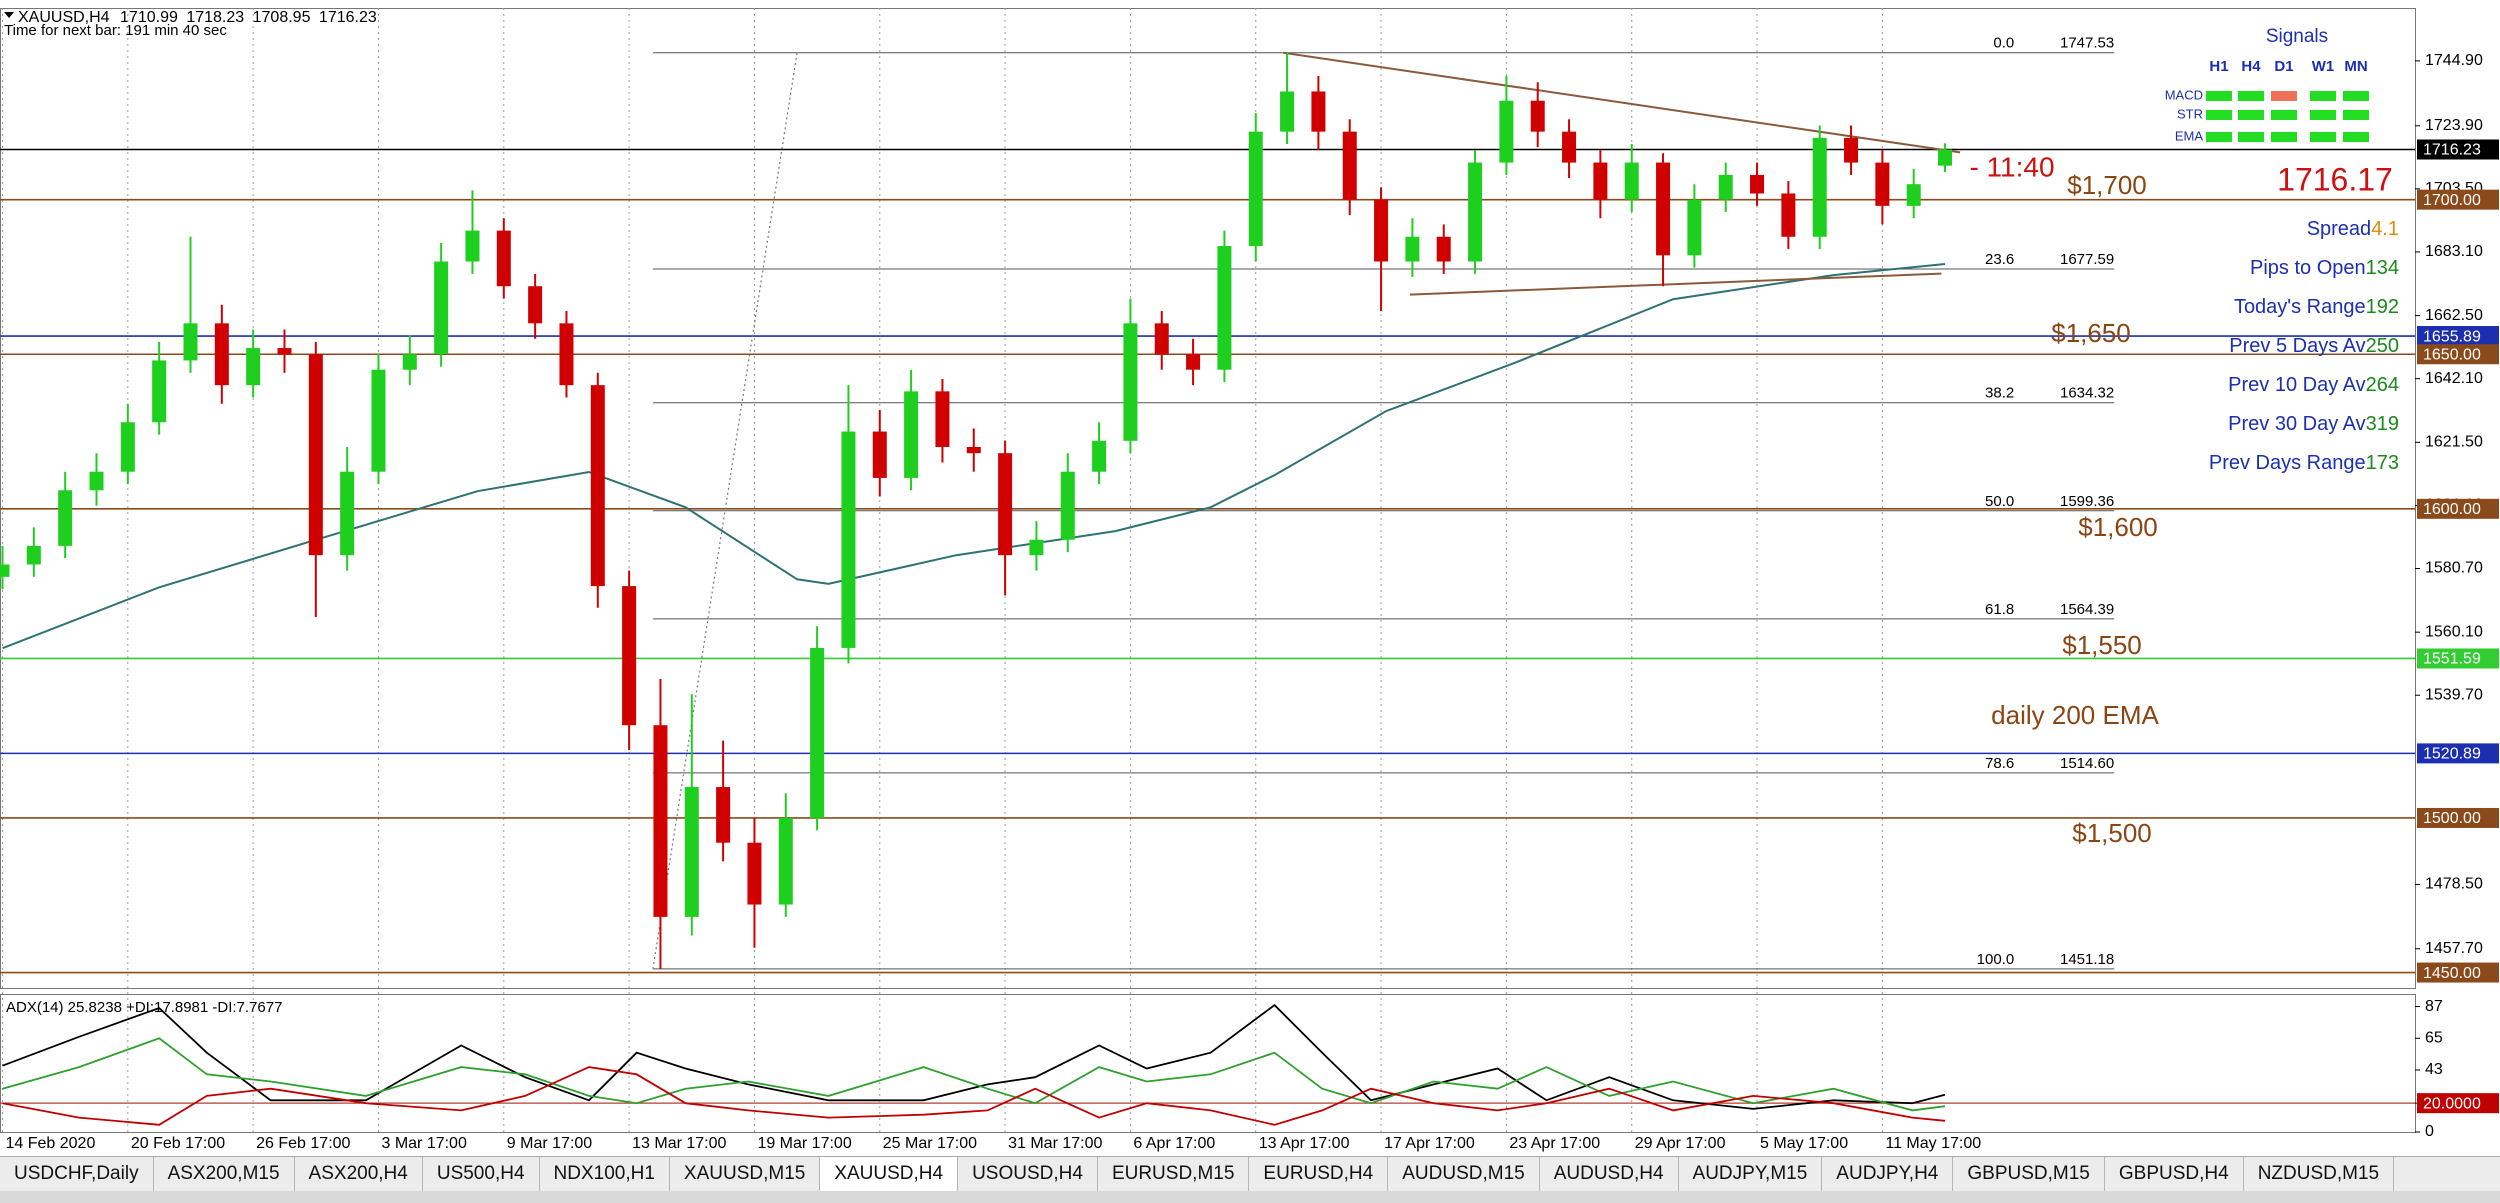  I want to click on fib-price-label: 1514.60, so click(2087, 763).